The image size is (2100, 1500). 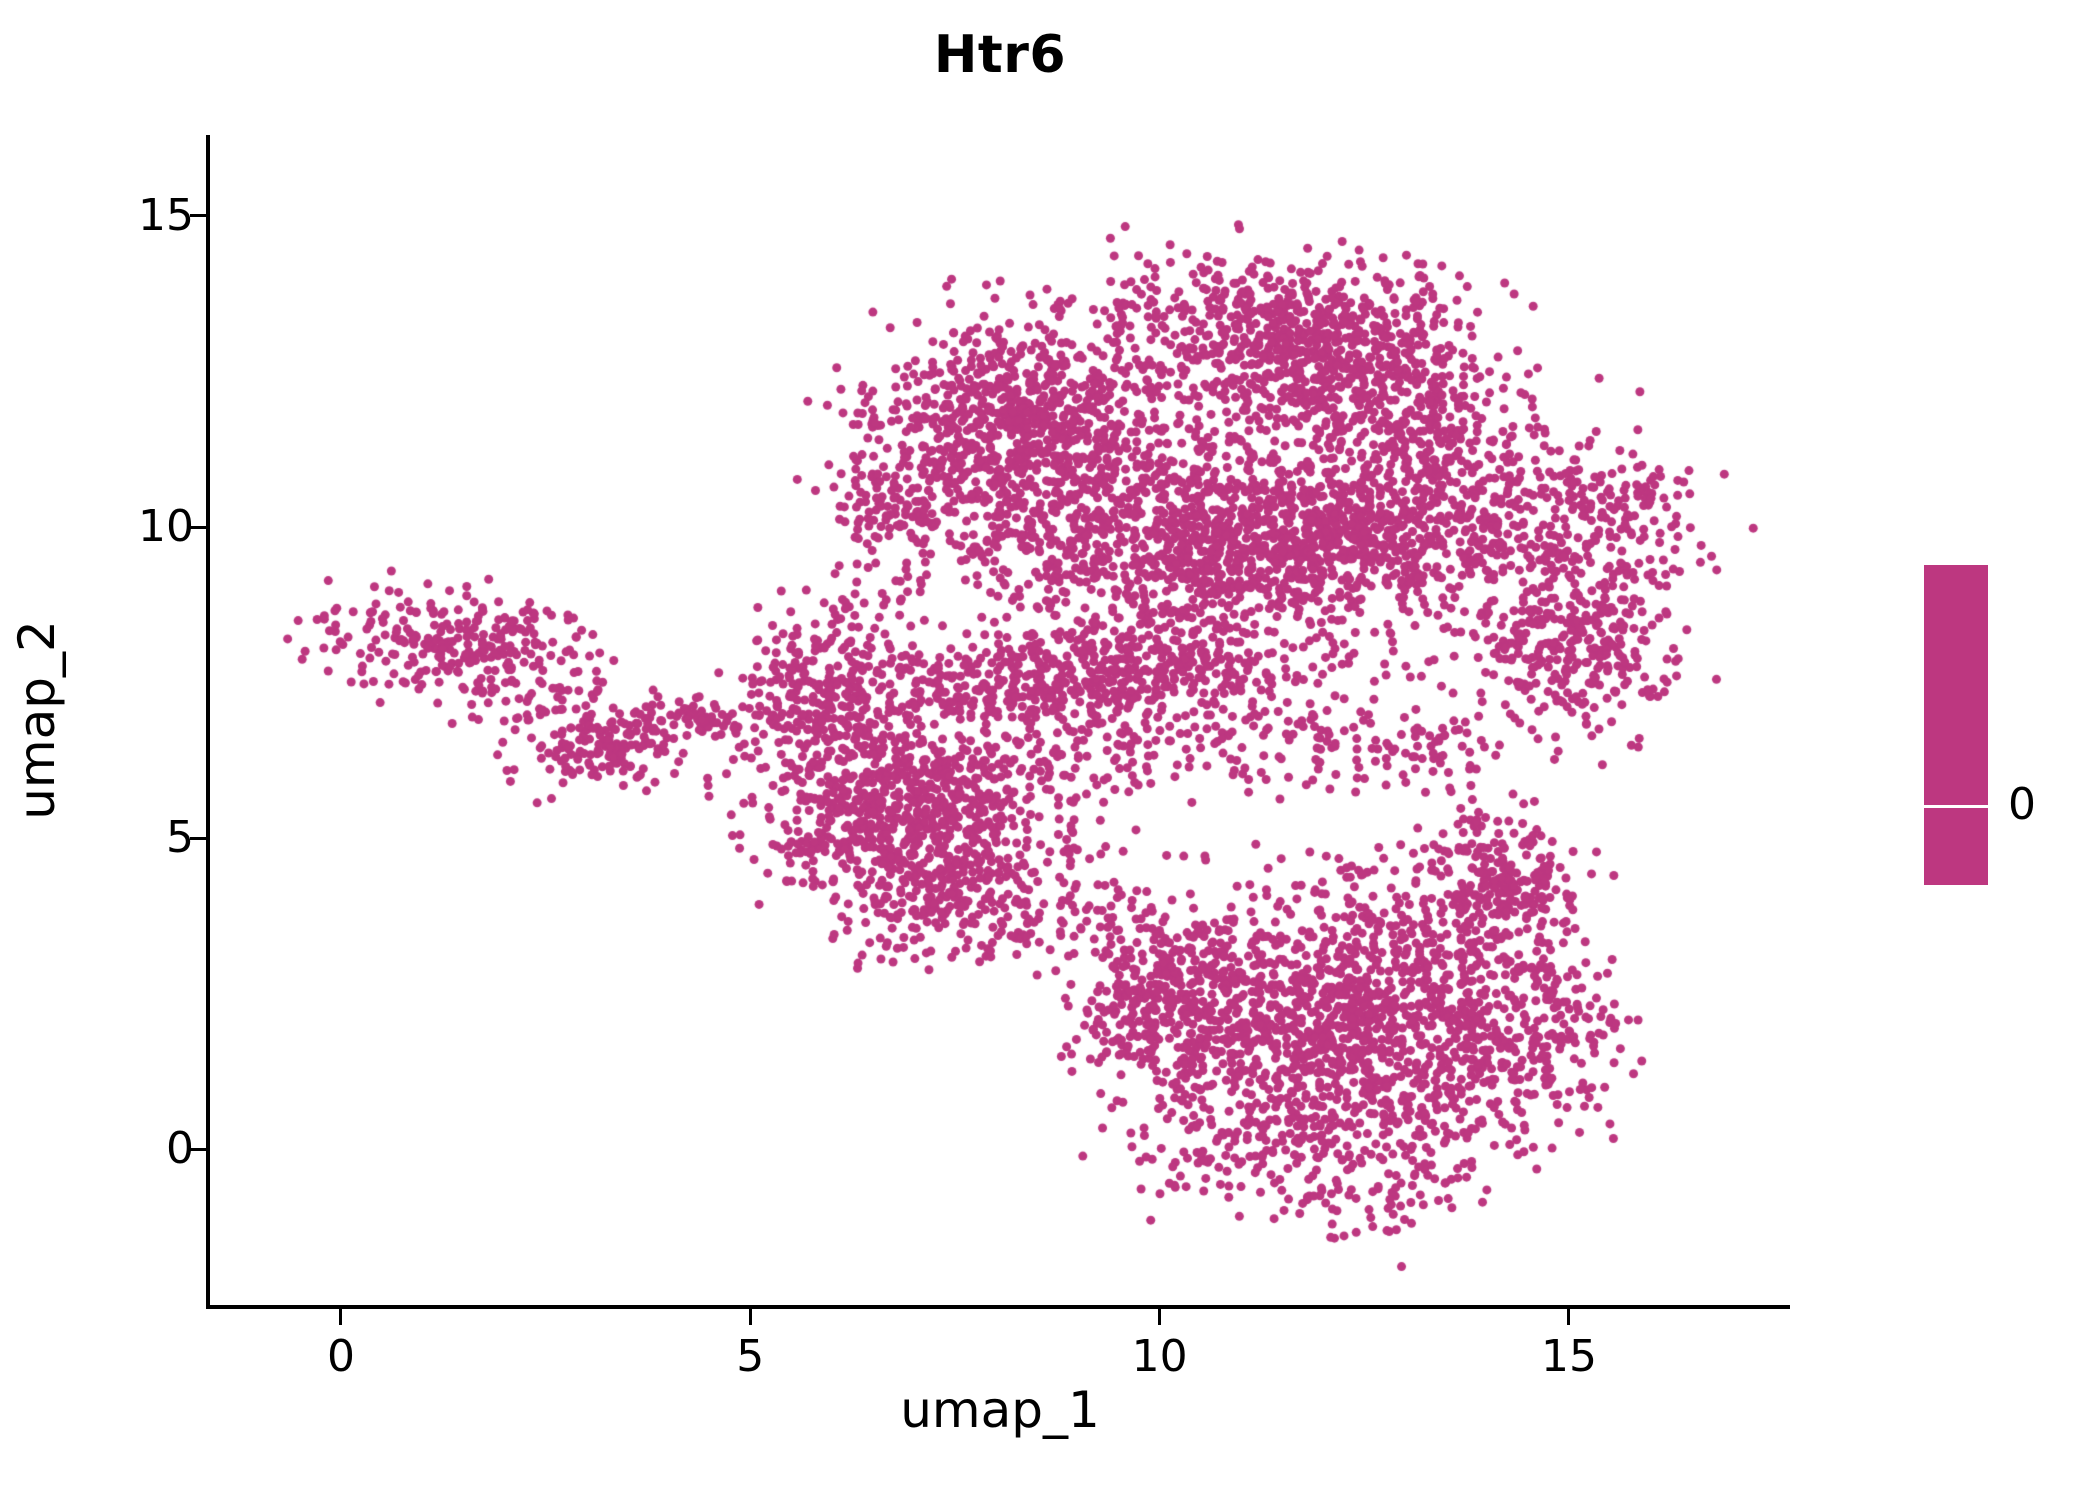 I want to click on y-tick-label: 15, so click(x=166, y=215).